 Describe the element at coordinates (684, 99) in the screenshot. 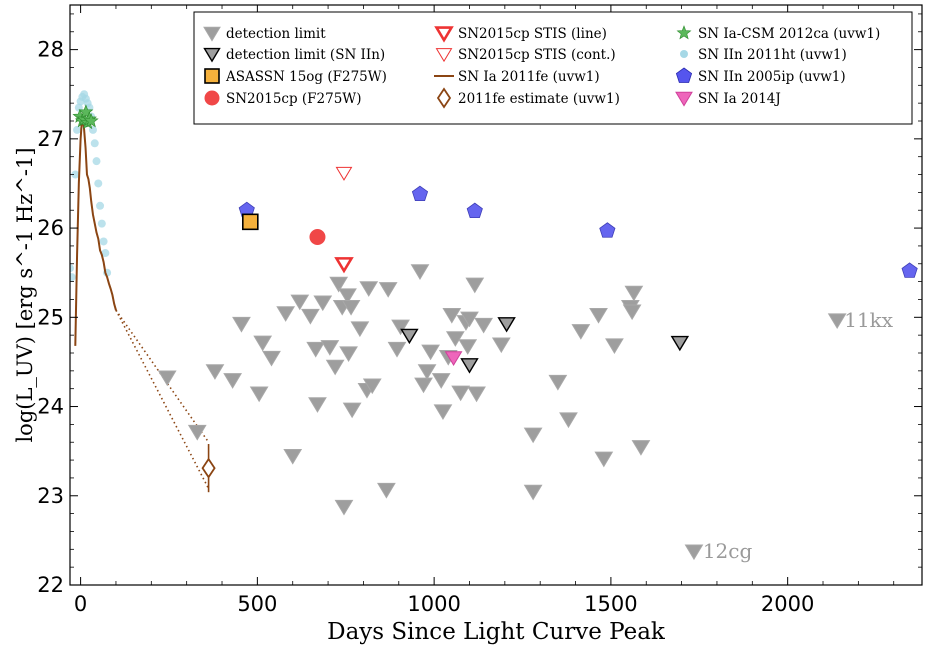

I see `legend-marker-sn2014j` at that location.